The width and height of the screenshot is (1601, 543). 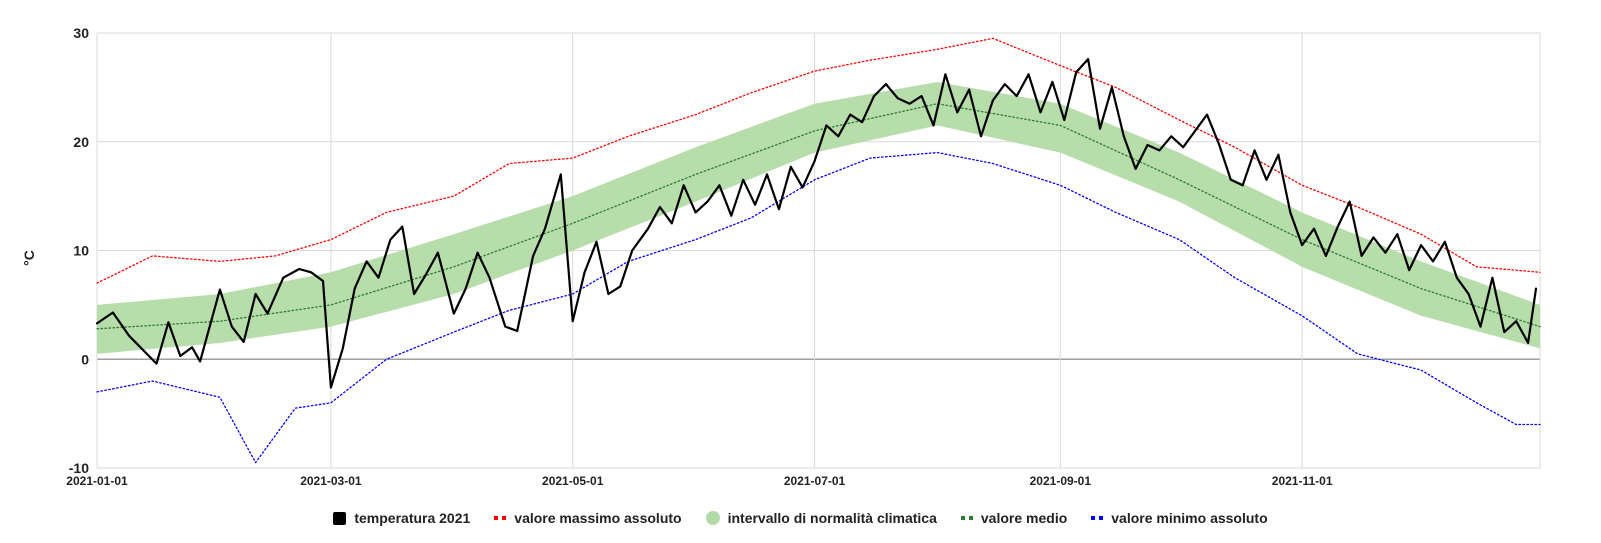 What do you see at coordinates (1024, 518) in the screenshot?
I see `legend-label: valore medio` at bounding box center [1024, 518].